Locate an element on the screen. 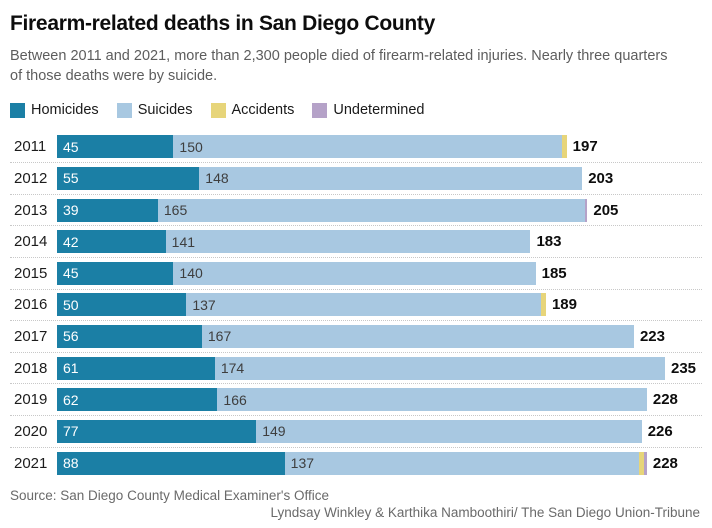  segment-homicides: 88 is located at coordinates (171, 463).